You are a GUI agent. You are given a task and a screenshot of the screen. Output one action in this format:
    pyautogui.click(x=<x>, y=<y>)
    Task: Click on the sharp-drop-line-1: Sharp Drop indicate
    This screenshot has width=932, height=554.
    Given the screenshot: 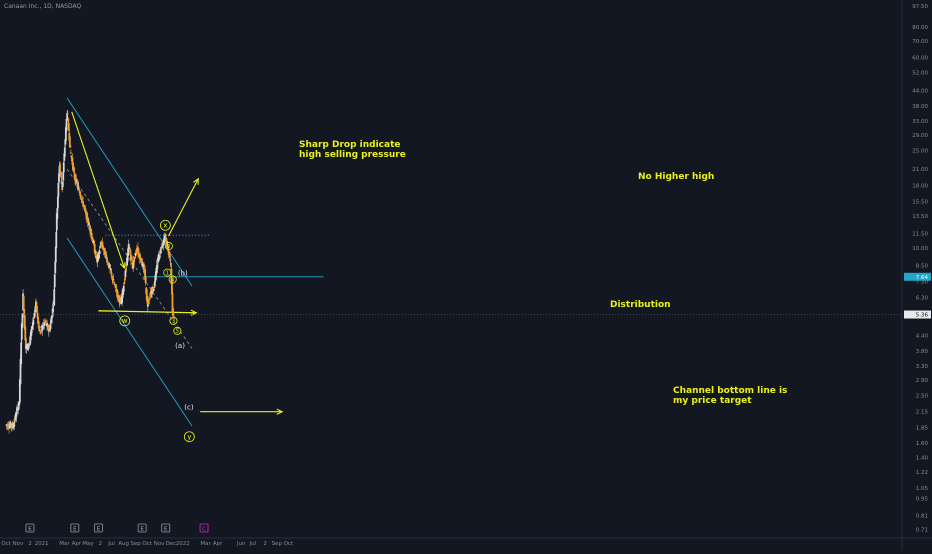 What is the action you would take?
    pyautogui.click(x=350, y=145)
    